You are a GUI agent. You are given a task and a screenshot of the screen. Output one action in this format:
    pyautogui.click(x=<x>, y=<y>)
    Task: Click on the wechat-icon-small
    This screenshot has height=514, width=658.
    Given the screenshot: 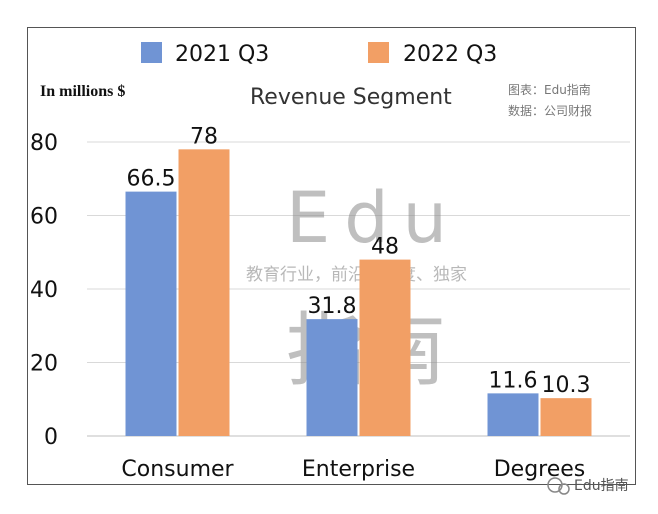 What is the action you would take?
    pyautogui.click(x=564, y=489)
    